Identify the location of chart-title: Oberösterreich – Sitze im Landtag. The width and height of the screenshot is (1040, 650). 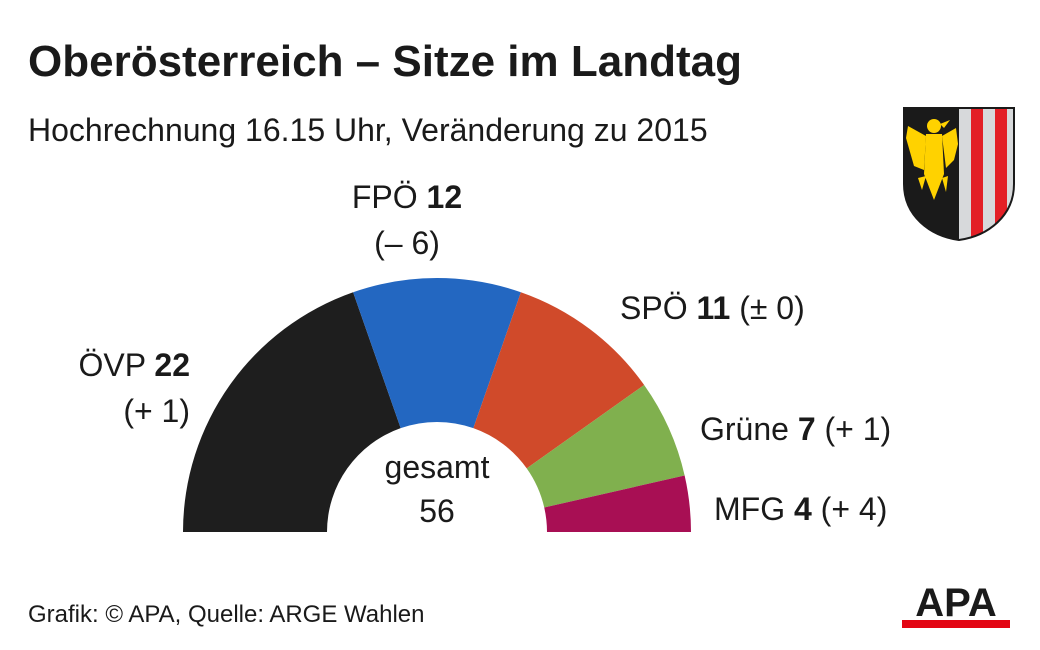
(385, 61).